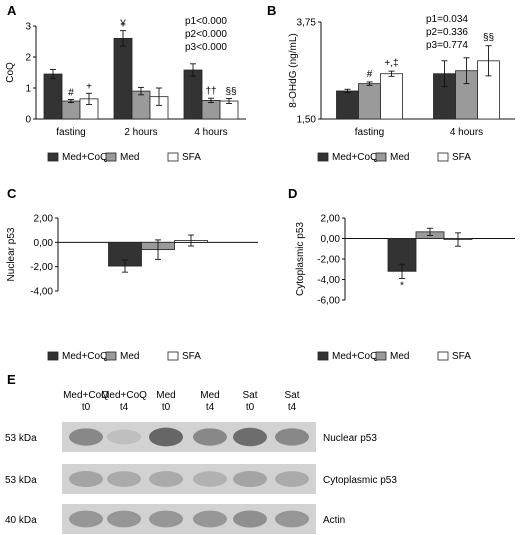 This screenshot has width=529, height=535. What do you see at coordinates (350, 438) in the screenshot?
I see `blot-row-label: Nuclear p53` at bounding box center [350, 438].